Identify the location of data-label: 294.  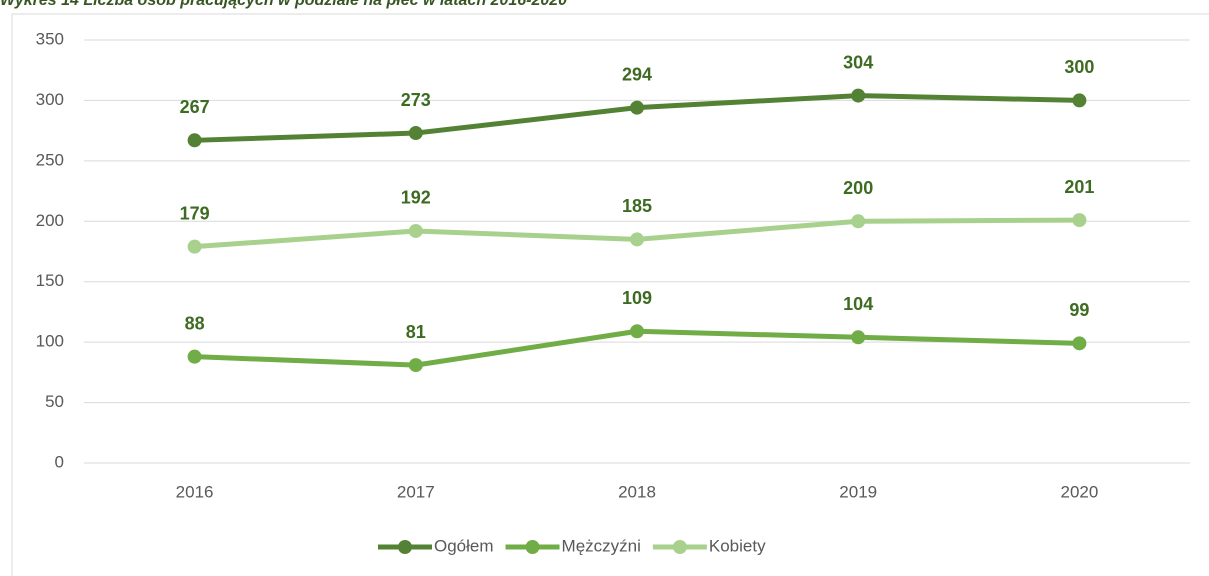
(637, 74).